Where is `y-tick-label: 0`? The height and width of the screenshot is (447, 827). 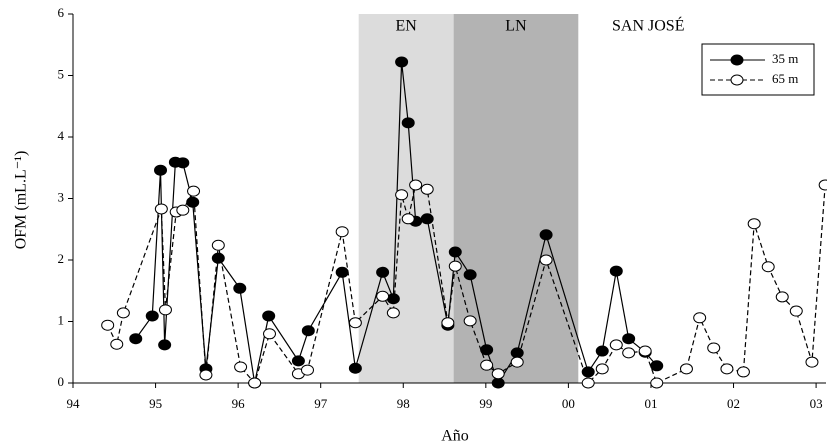 y-tick-label: 0 is located at coordinates (61, 381).